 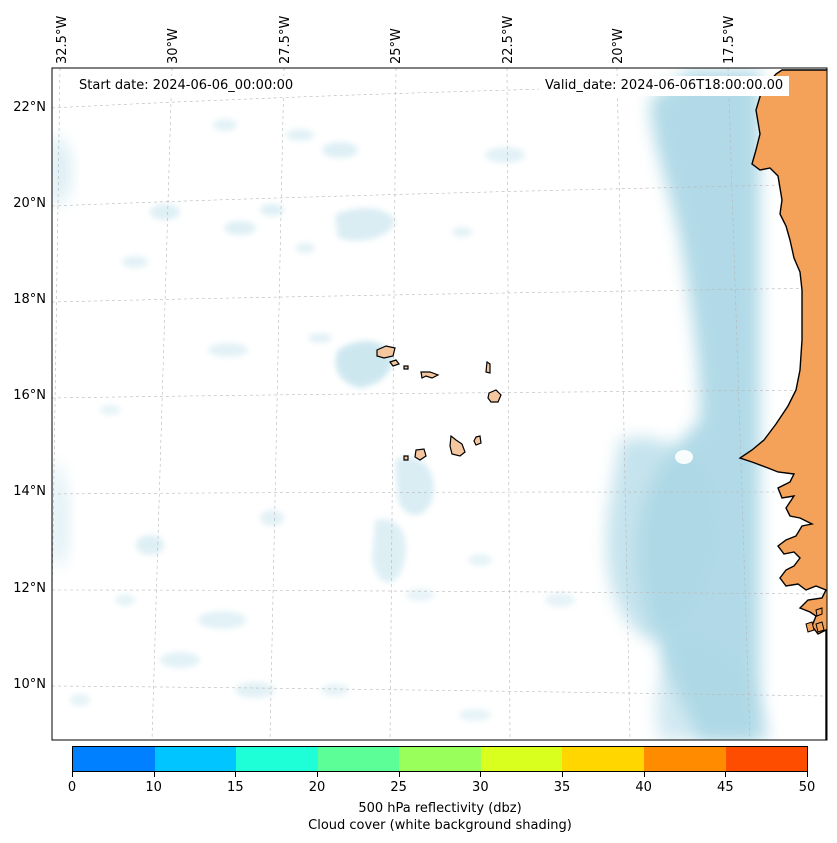 I want to click on colorbar-tick-label: 30, so click(x=480, y=787).